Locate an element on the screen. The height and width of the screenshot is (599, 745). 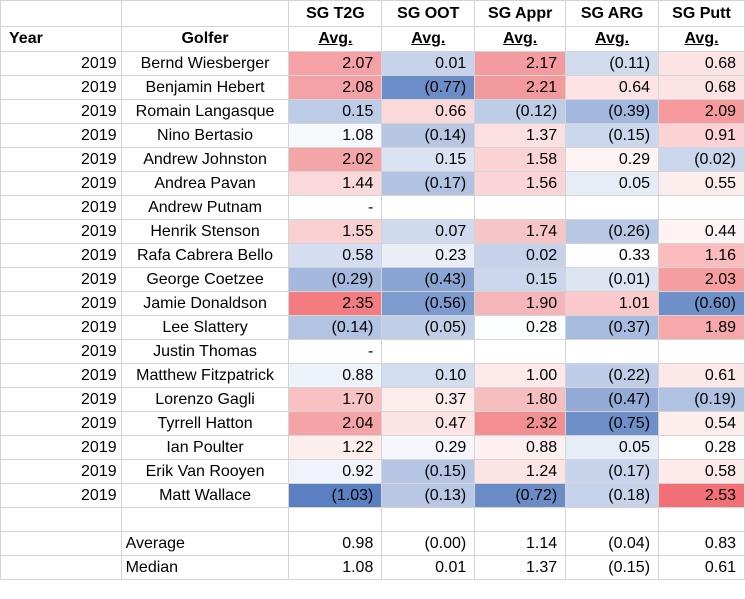
sg-arg-cell: (0.11) is located at coordinates (612, 63).